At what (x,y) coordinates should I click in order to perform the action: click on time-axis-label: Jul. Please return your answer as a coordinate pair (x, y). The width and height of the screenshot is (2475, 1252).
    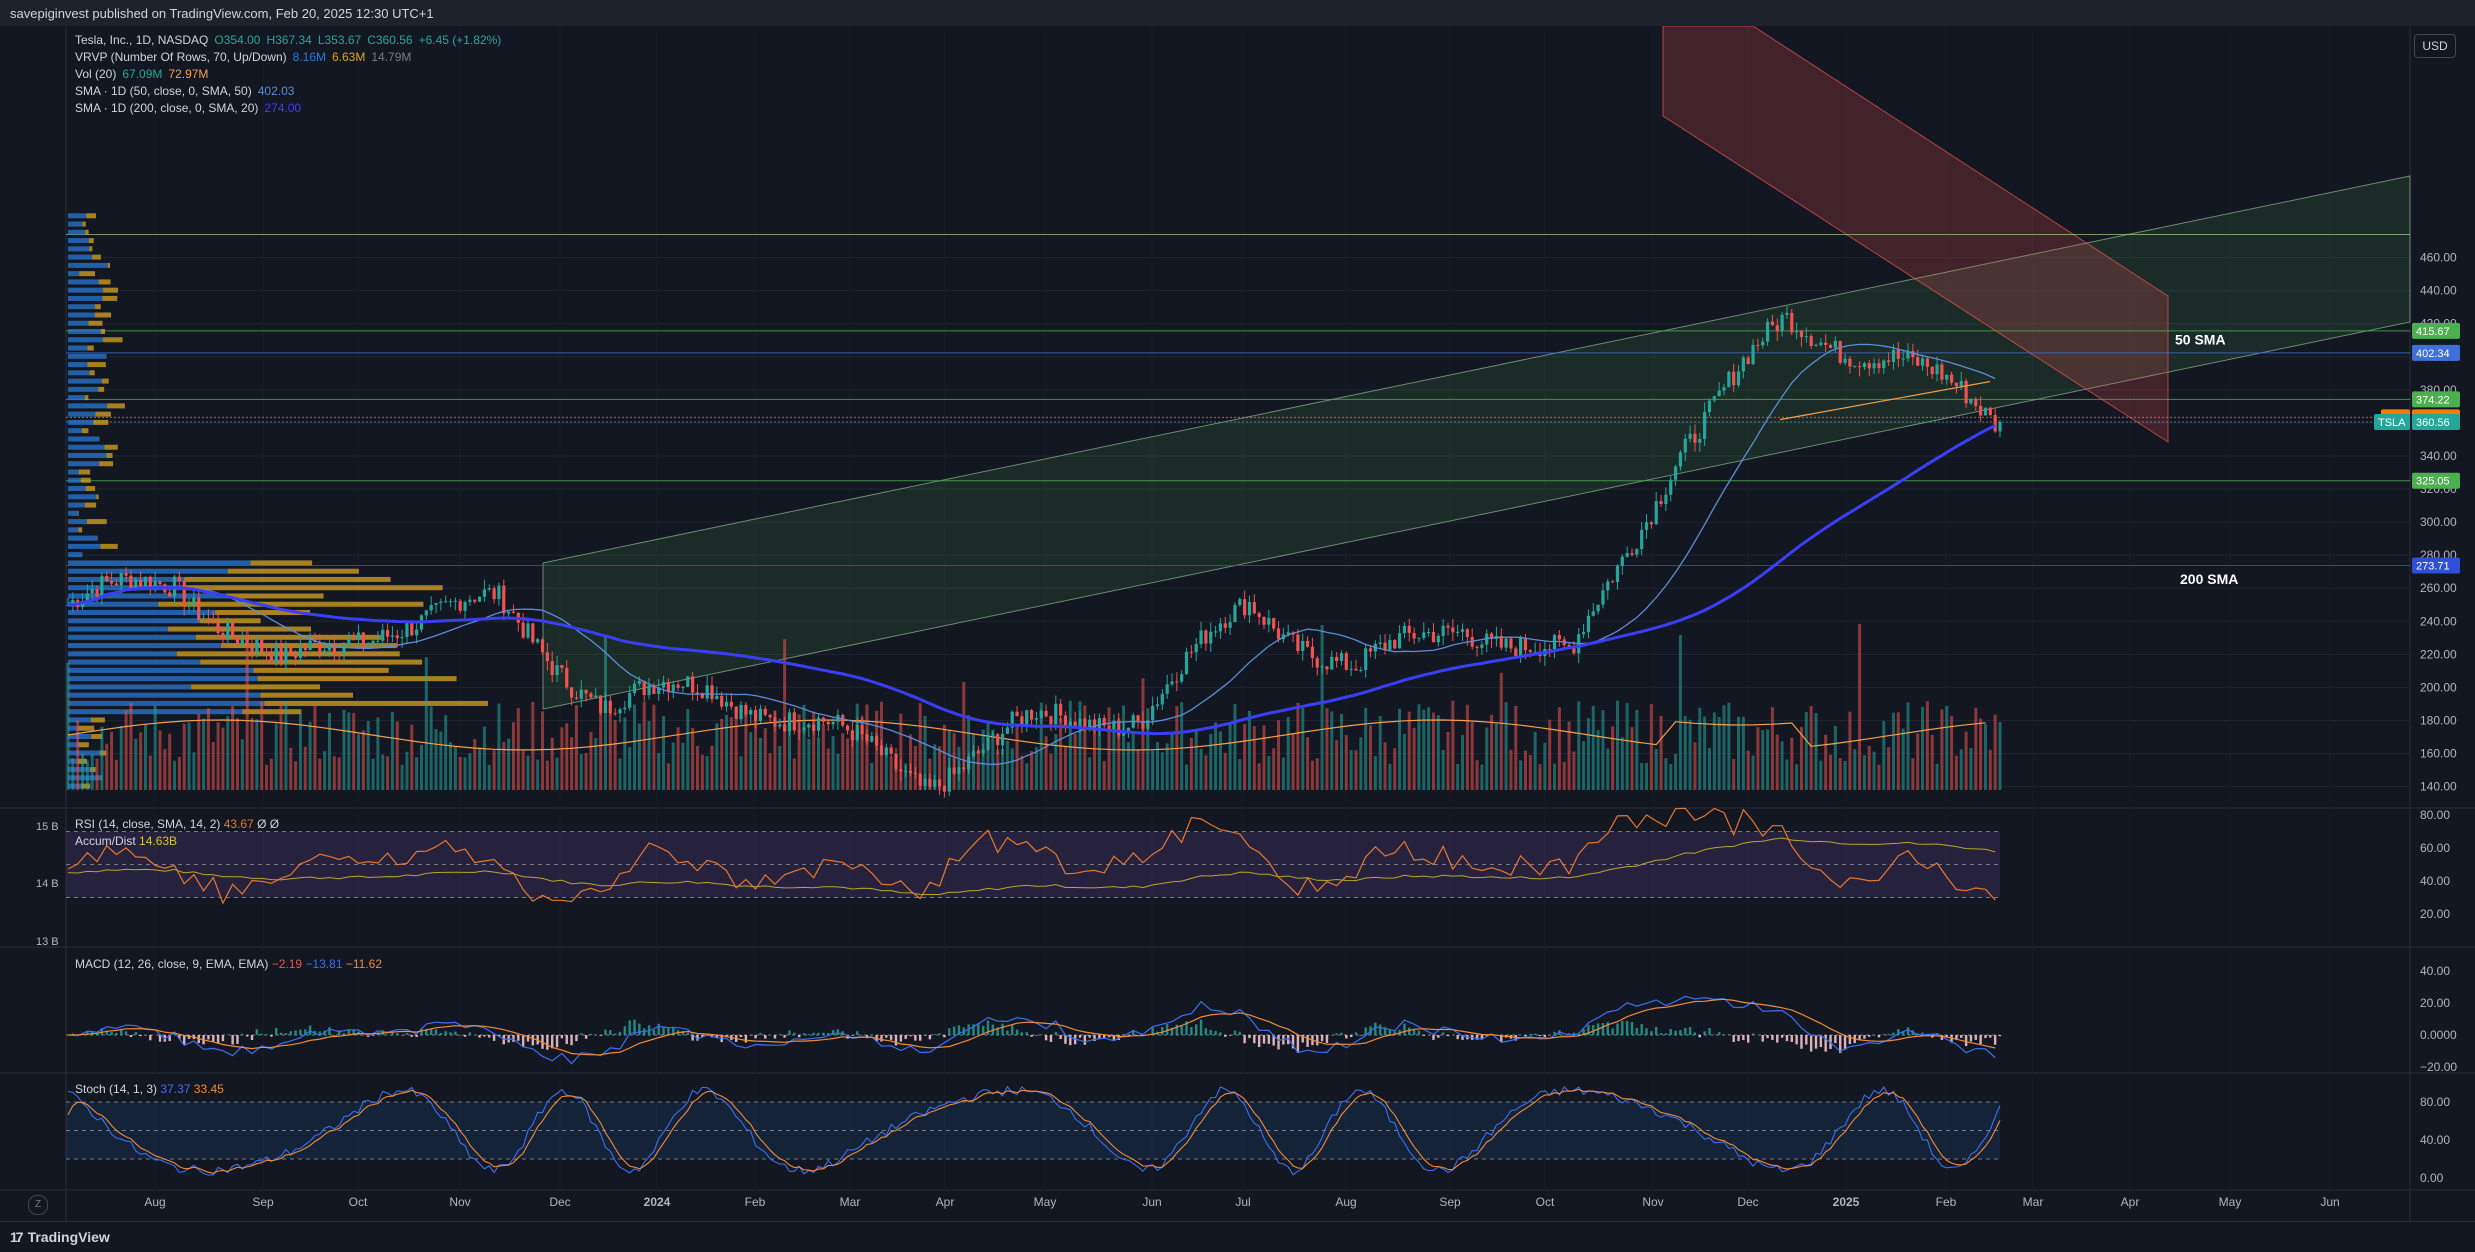
    Looking at the image, I should click on (1242, 1202).